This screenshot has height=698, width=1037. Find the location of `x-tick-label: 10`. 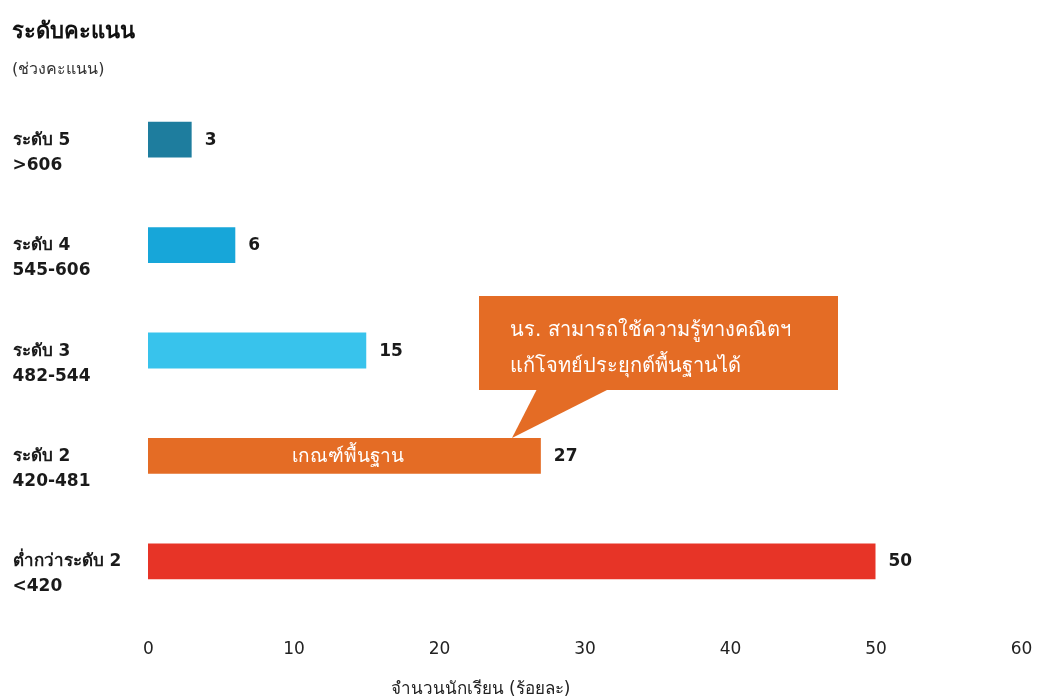

x-tick-label: 10 is located at coordinates (294, 647).